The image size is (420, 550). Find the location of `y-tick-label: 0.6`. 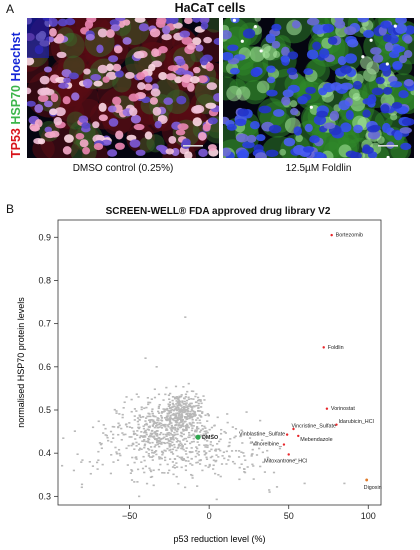

y-tick-label: 0.6 is located at coordinates (44, 367).